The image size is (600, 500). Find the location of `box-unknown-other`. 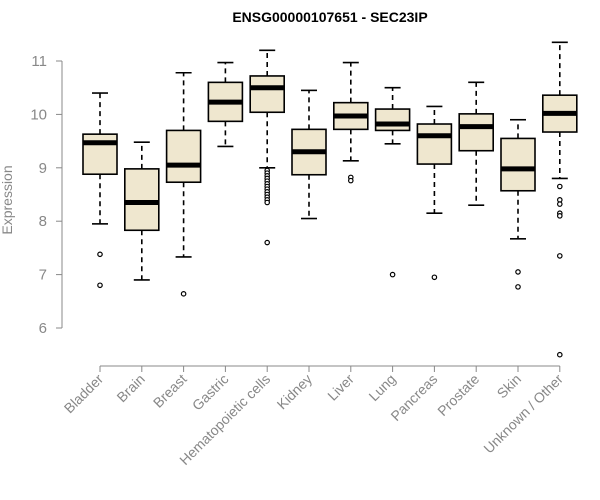

box-unknown-other is located at coordinates (559, 199).